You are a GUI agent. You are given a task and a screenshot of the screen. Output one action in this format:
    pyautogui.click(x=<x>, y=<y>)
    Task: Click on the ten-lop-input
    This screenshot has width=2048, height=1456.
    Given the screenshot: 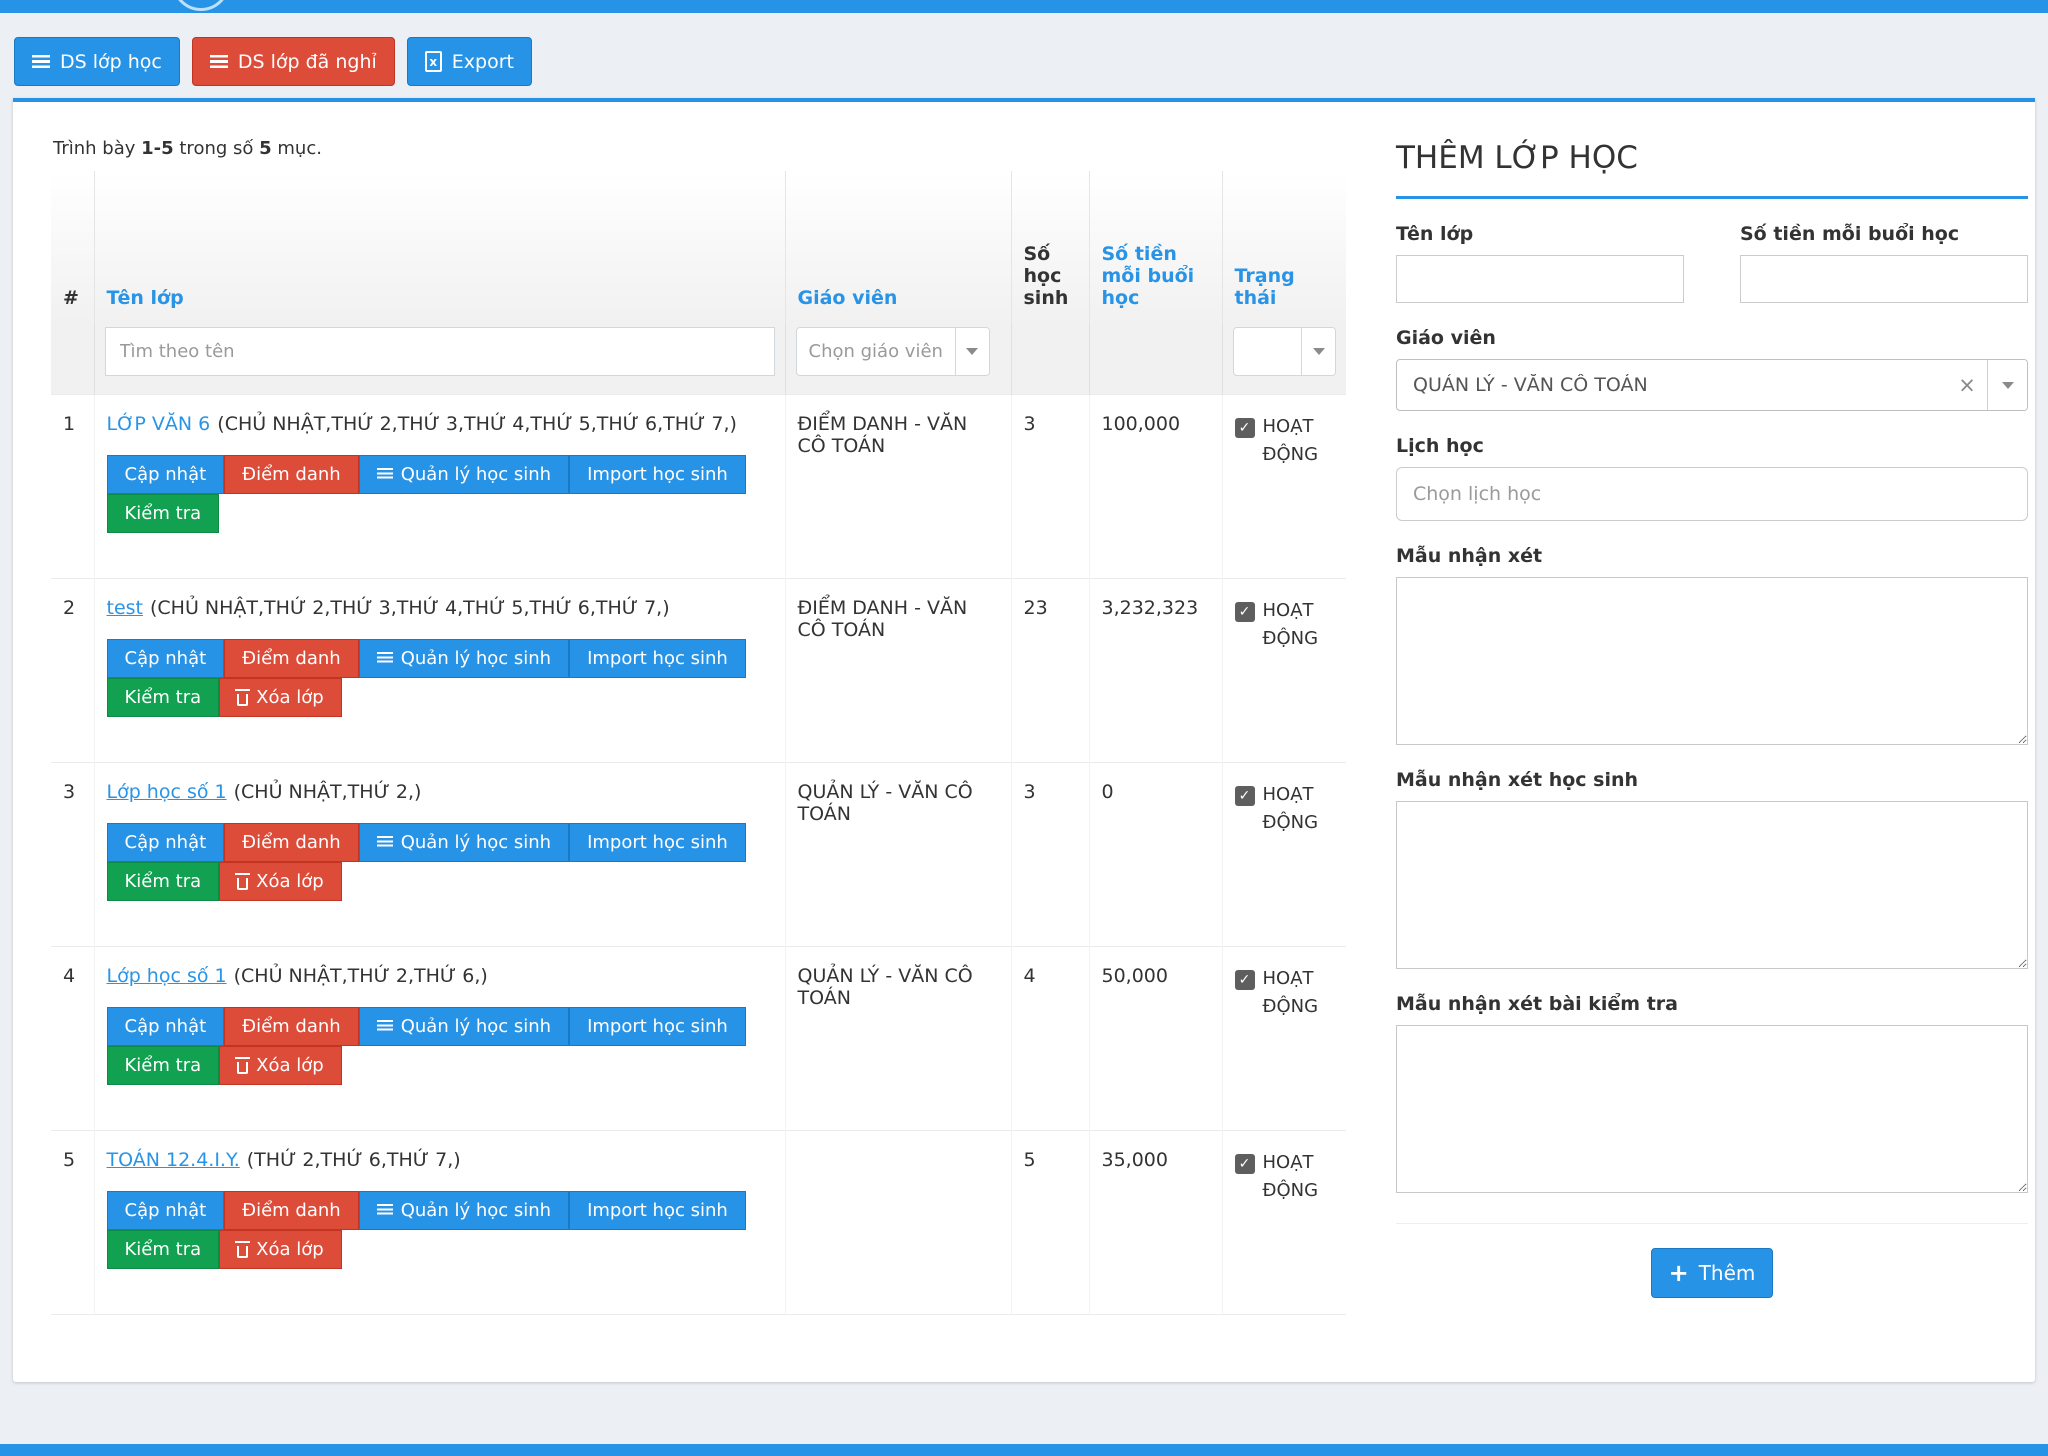 What is the action you would take?
    pyautogui.click(x=1540, y=279)
    